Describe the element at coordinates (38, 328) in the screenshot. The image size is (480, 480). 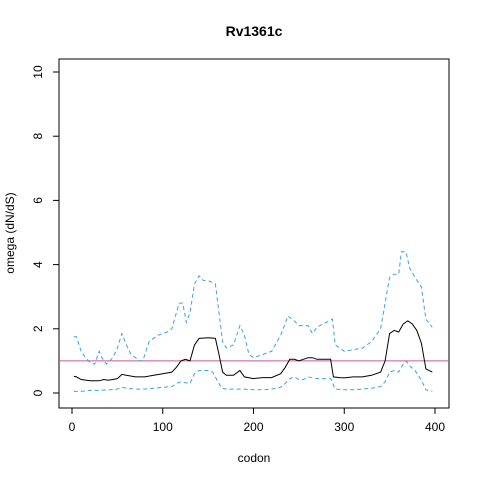
I see `y-tick-label: 2` at that location.